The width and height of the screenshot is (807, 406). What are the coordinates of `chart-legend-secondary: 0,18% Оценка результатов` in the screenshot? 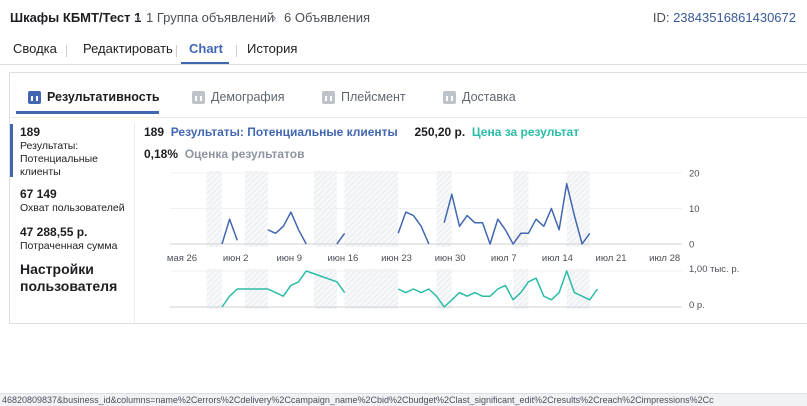 It's located at (224, 154).